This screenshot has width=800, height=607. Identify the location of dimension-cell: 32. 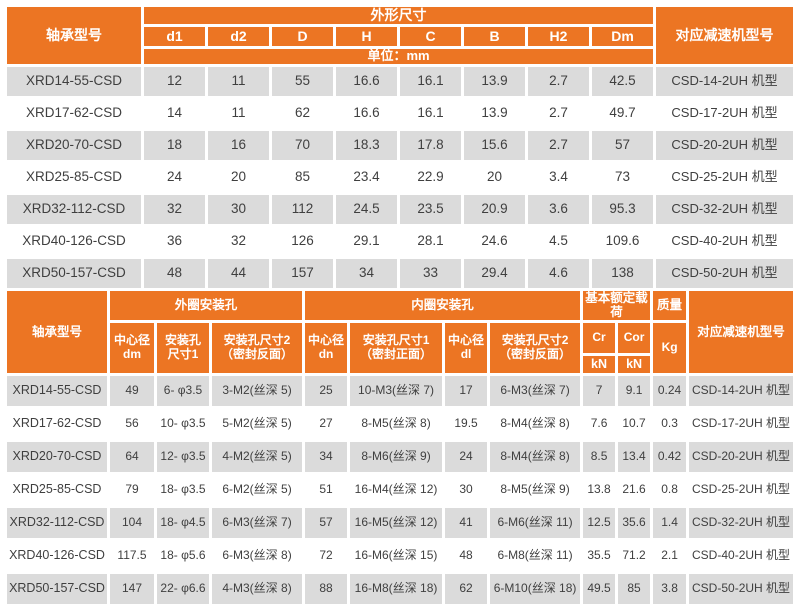
(238, 241).